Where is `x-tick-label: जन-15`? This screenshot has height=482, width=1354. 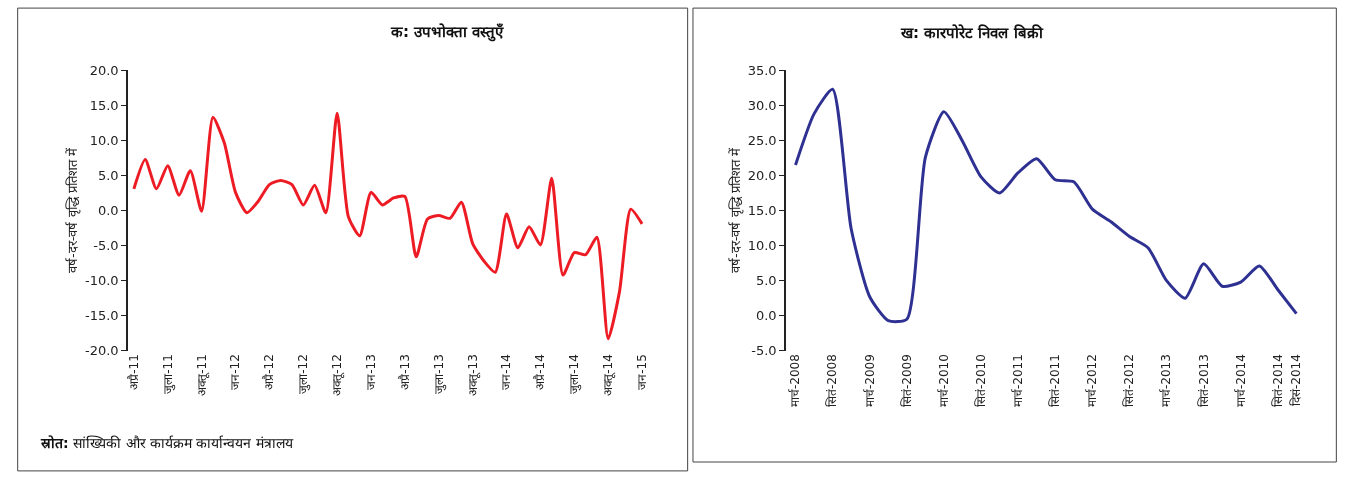 x-tick-label: जन-15 is located at coordinates (641, 372).